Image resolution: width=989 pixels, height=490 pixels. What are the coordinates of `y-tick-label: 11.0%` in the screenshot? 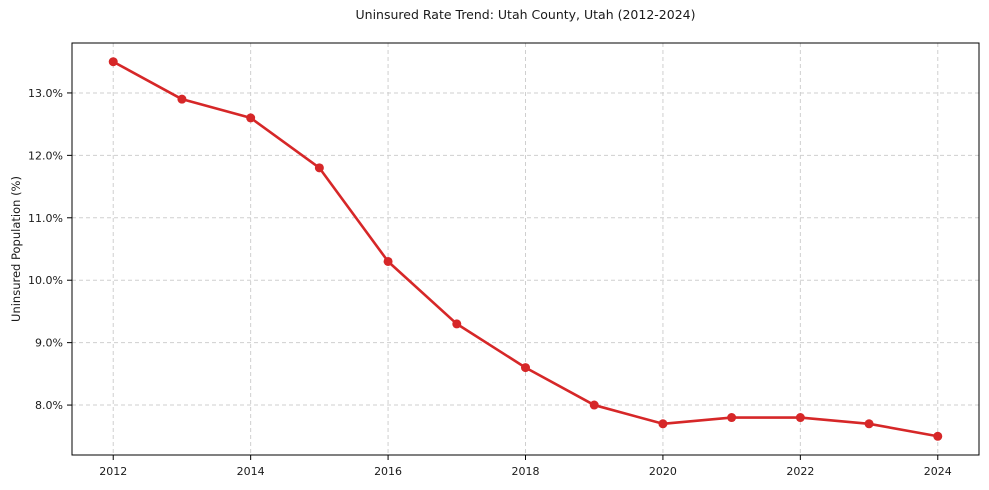 It's located at (45, 218).